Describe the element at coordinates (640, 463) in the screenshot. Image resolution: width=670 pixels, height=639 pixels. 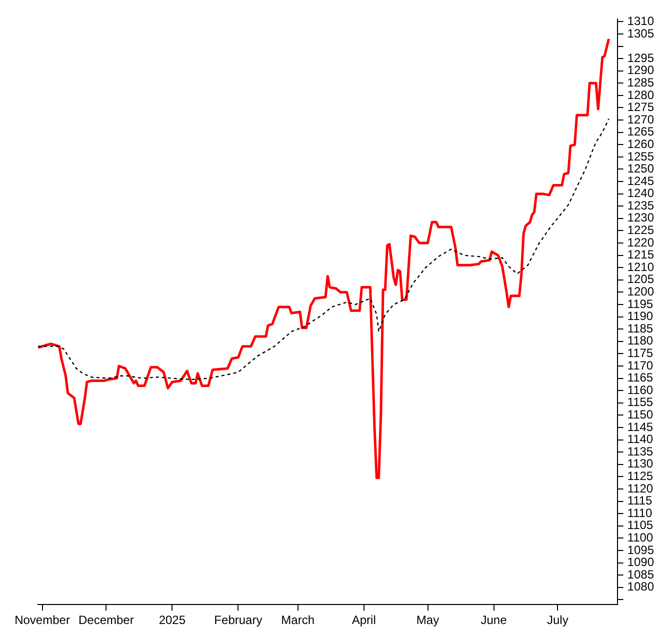
I see `y-tick-label: 1130` at that location.